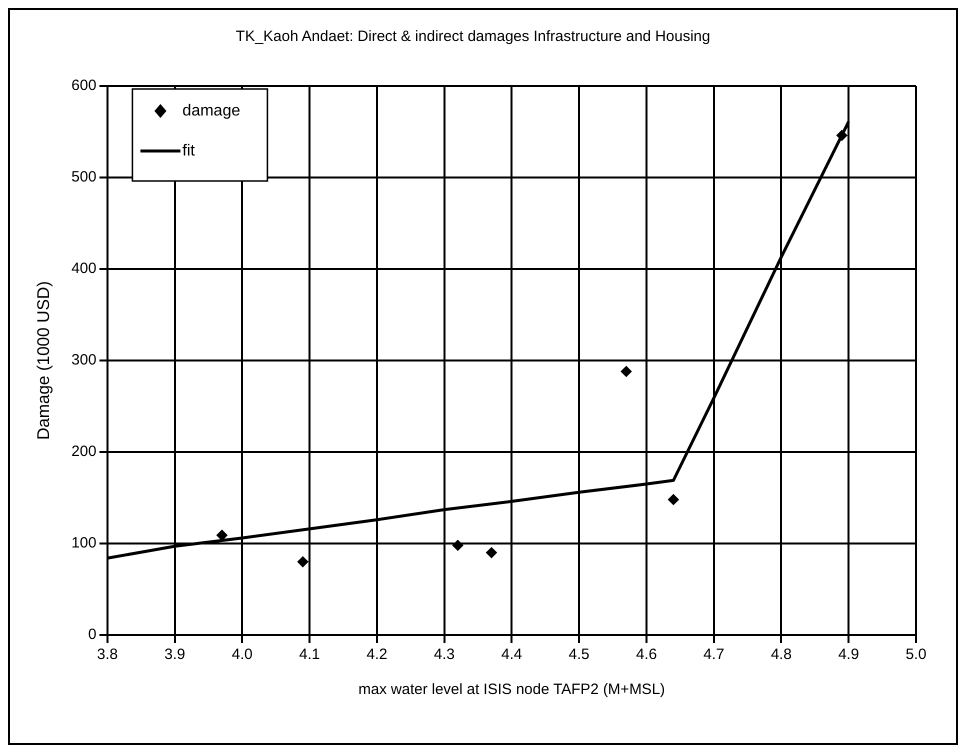 Image resolution: width=968 pixels, height=753 pixels. What do you see at coordinates (646, 655) in the screenshot?
I see `x-tick-label: 4.6` at bounding box center [646, 655].